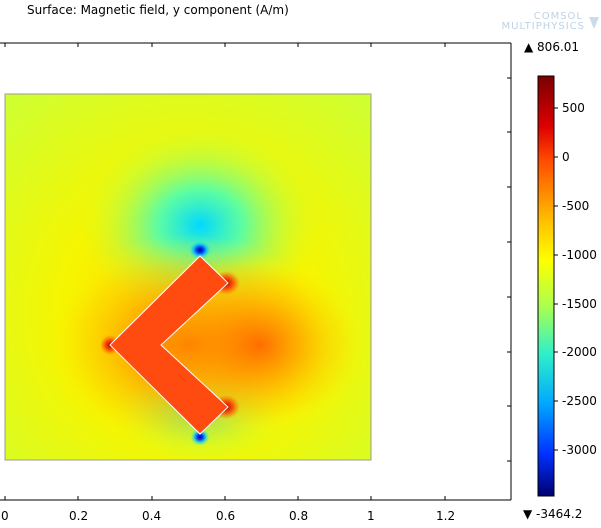 The height and width of the screenshot is (528, 601). What do you see at coordinates (579, 450) in the screenshot?
I see `colorbar-tick-label: -3000` at bounding box center [579, 450].